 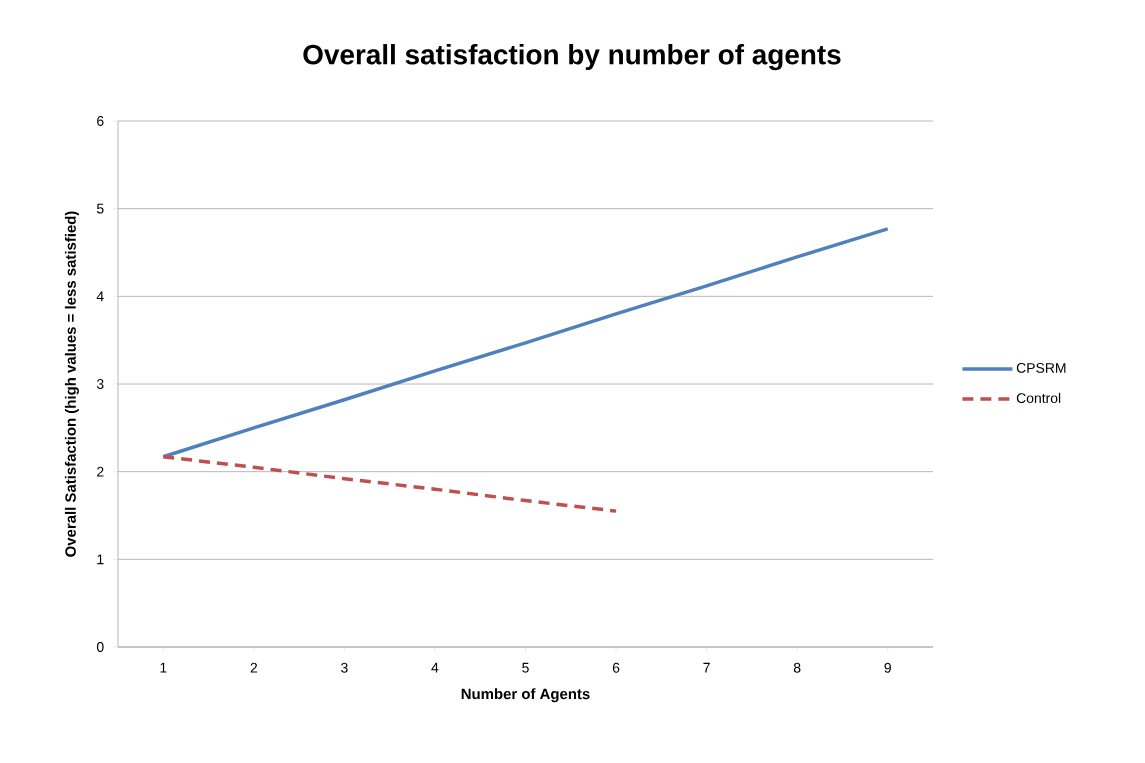 What do you see at coordinates (1041, 367) in the screenshot?
I see `legend-label: CPSRM` at bounding box center [1041, 367].